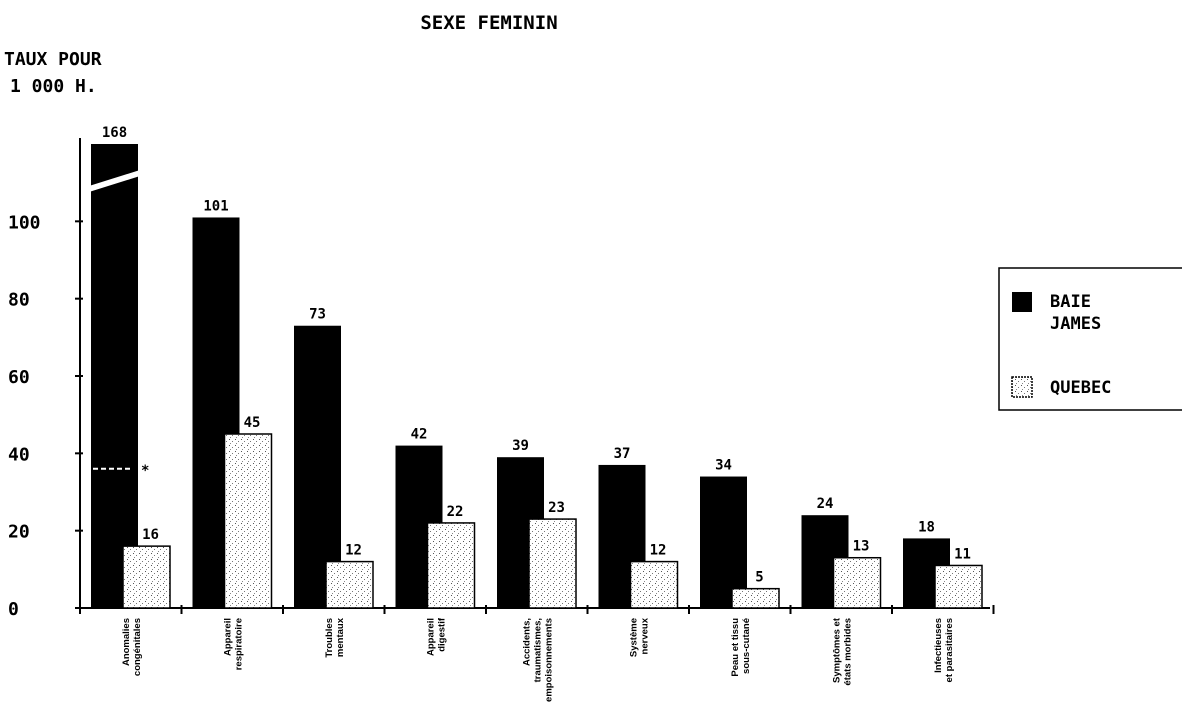 The height and width of the screenshot is (721, 1182). I want to click on bar-break-mark, so click(114, 181).